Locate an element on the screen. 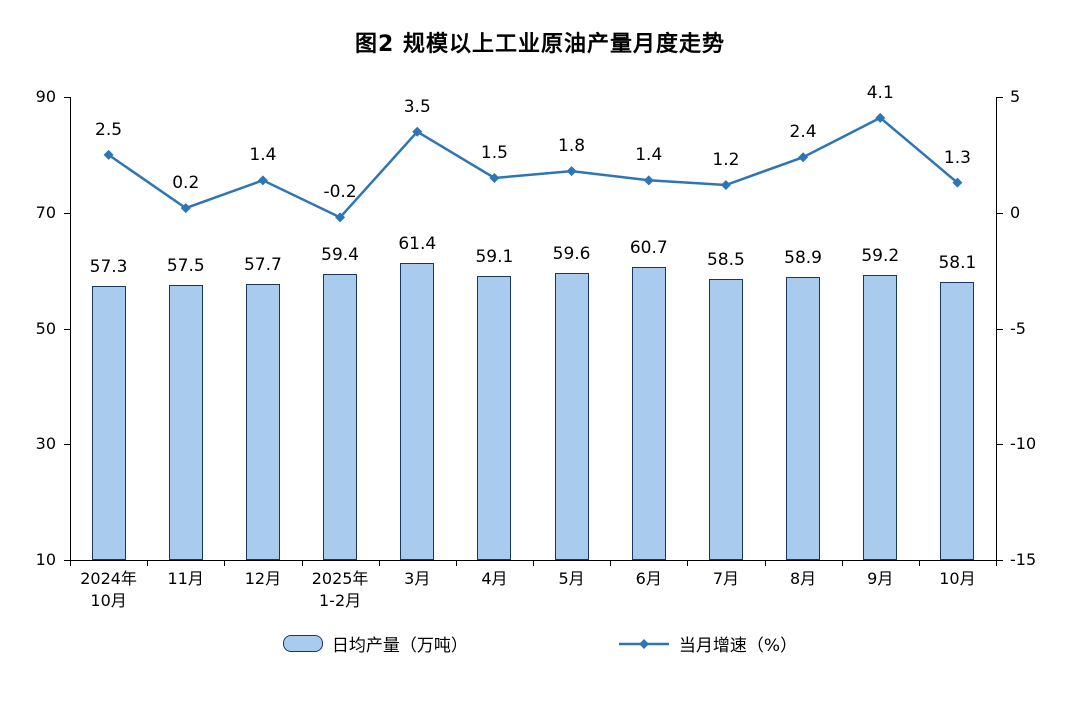 This screenshot has height=705, width=1080. category-label-line: 11月 is located at coordinates (185, 578).